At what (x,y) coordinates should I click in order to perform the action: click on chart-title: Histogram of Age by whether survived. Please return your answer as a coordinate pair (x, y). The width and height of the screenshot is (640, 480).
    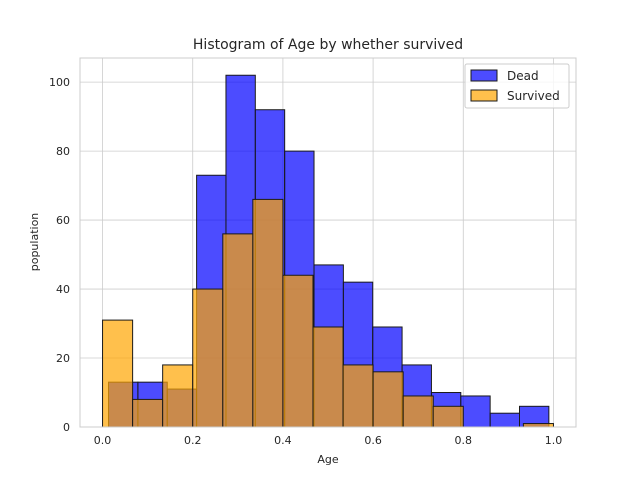
    Looking at the image, I should click on (328, 45).